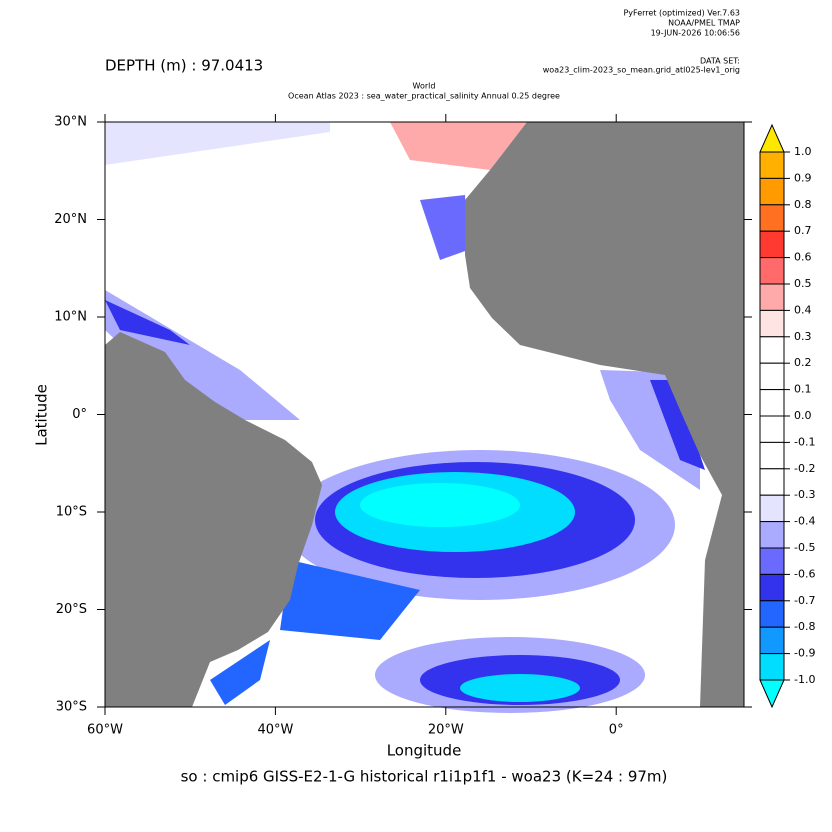 This screenshot has height=832, width=832. Describe the element at coordinates (804, 521) in the screenshot. I see `colorbar-label: -0.4` at that location.